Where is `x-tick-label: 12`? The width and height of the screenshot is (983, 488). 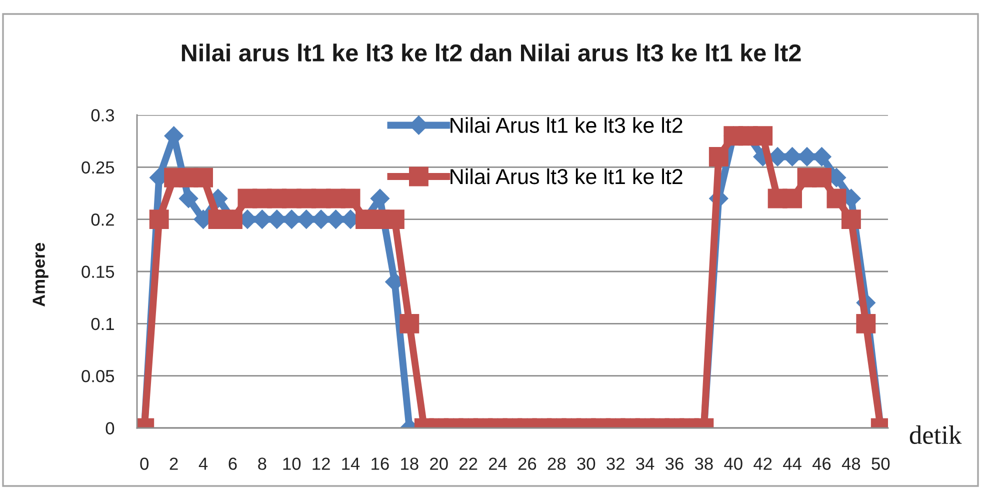
x-tick-label: 12 is located at coordinates (321, 464).